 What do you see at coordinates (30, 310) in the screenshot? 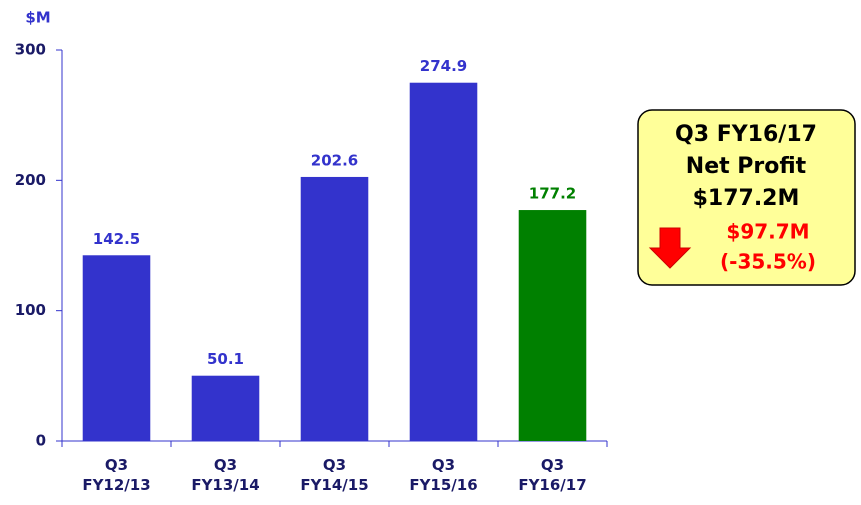
I see `y-tick-label: 100` at bounding box center [30, 310].